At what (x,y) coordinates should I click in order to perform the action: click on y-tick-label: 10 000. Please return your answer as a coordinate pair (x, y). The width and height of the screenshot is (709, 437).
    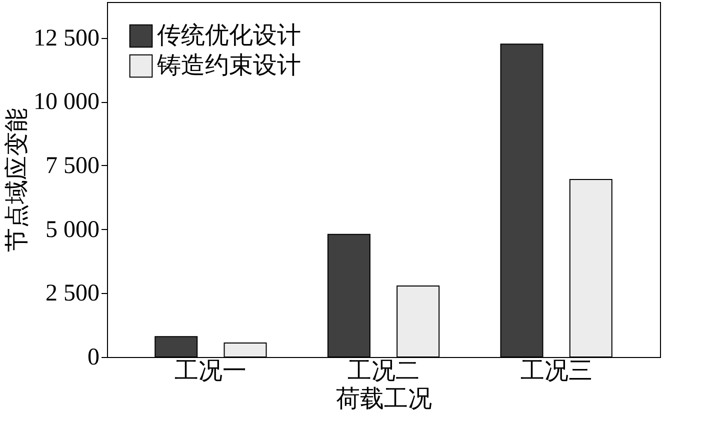
    Looking at the image, I should click on (67, 102).